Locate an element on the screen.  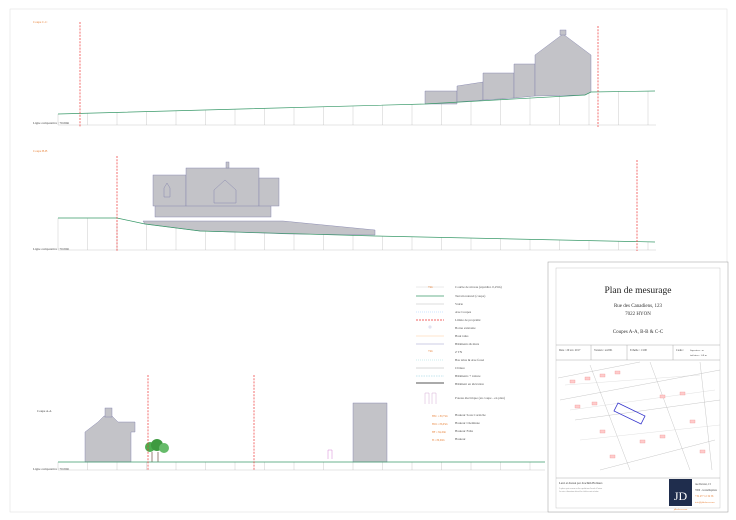
svg-text: Bâtiments + toiture is located at coordinates (468, 376).